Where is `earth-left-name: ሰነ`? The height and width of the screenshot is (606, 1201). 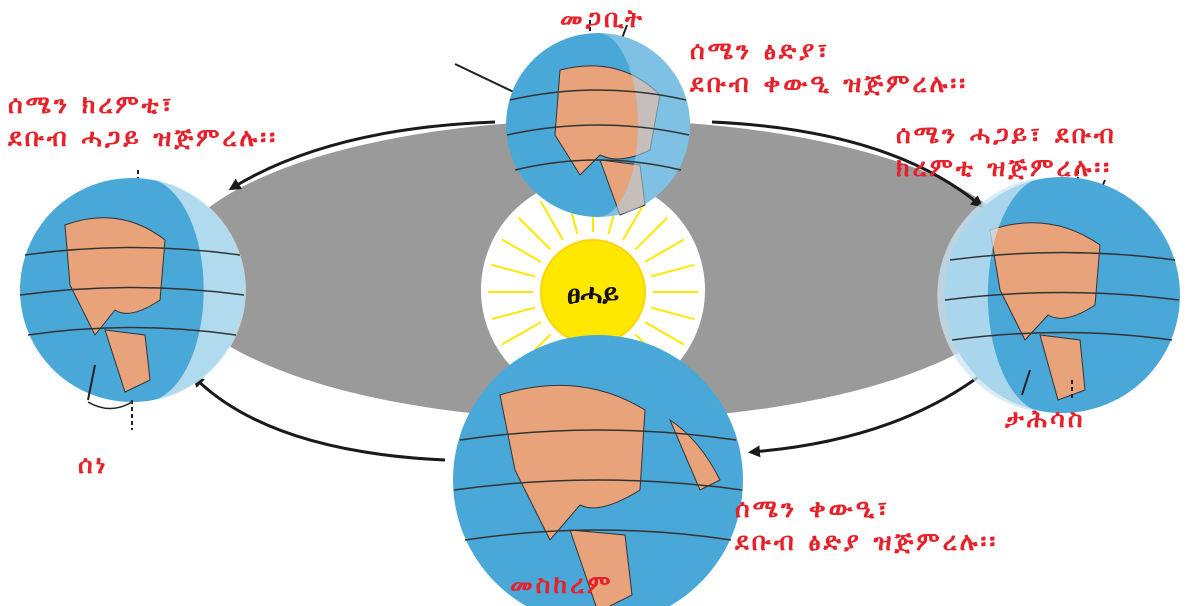 earth-left-name: ሰነ is located at coordinates (93, 464).